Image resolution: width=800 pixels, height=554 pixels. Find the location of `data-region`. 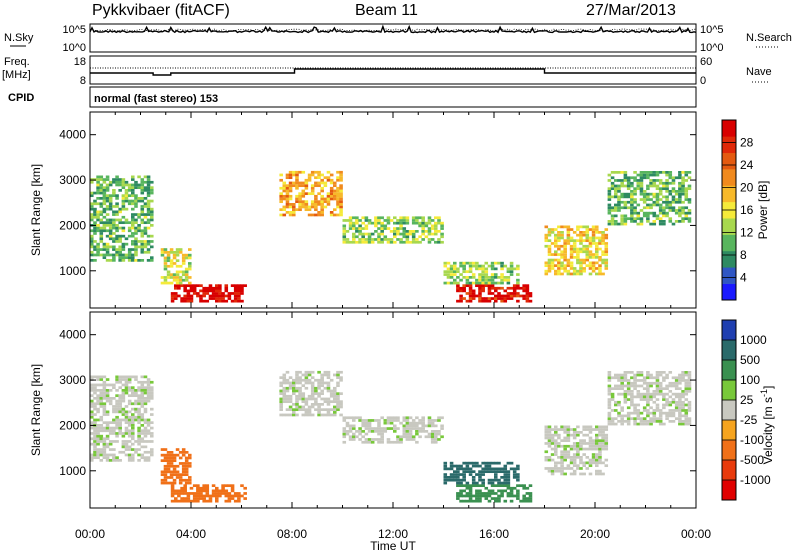

data-region is located at coordinates (649, 398).